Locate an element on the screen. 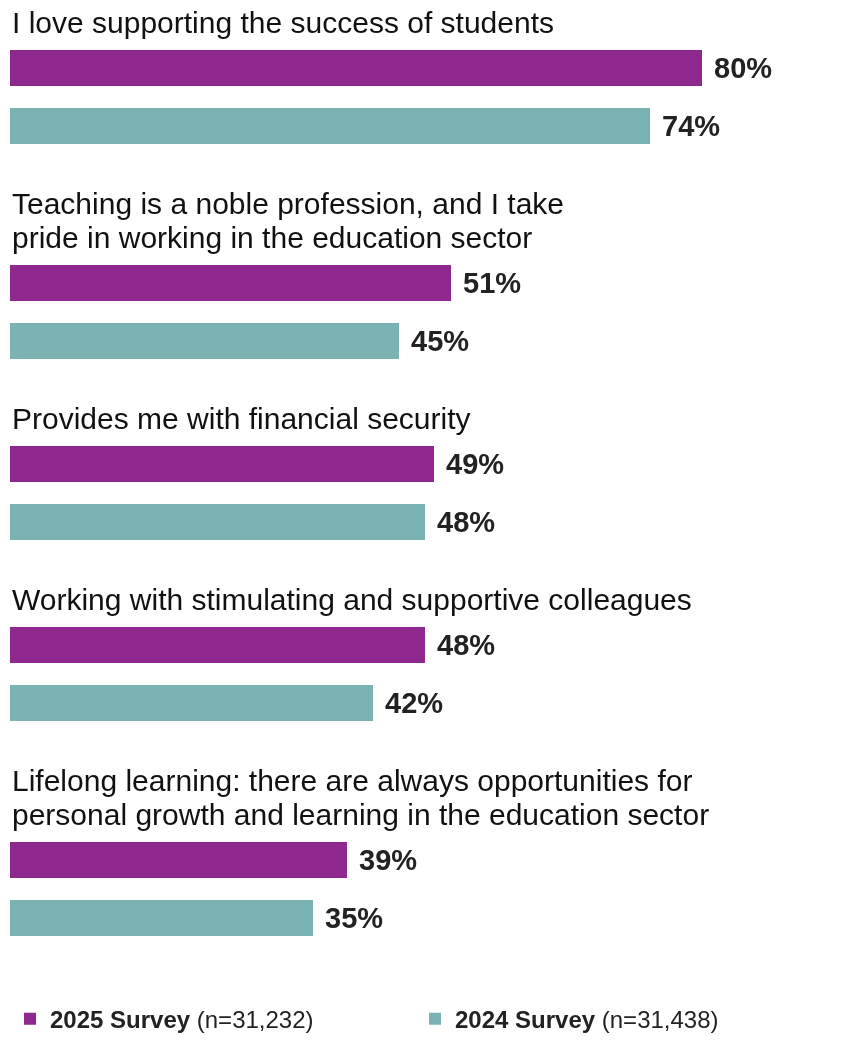 This screenshot has width=864, height=1053. y-tick-label: I love supporting the success of students is located at coordinates (283, 22).